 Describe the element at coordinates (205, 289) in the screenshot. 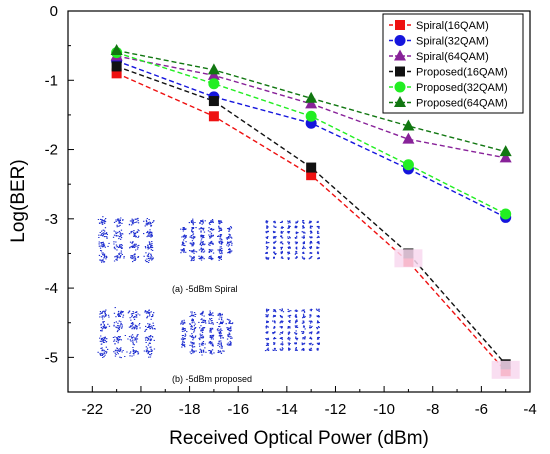

I see `inset-caption-a: (a) -5dBm Spiral` at that location.